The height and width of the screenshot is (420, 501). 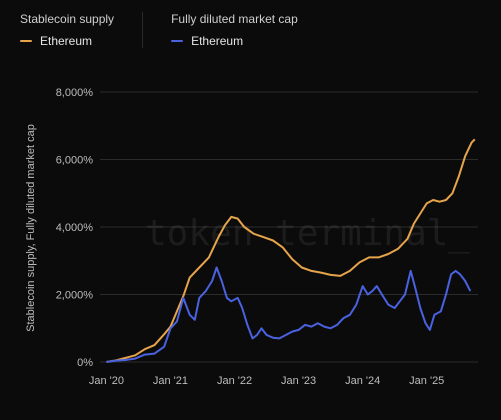 I want to click on y-tick-label: 0%, so click(x=85, y=363).